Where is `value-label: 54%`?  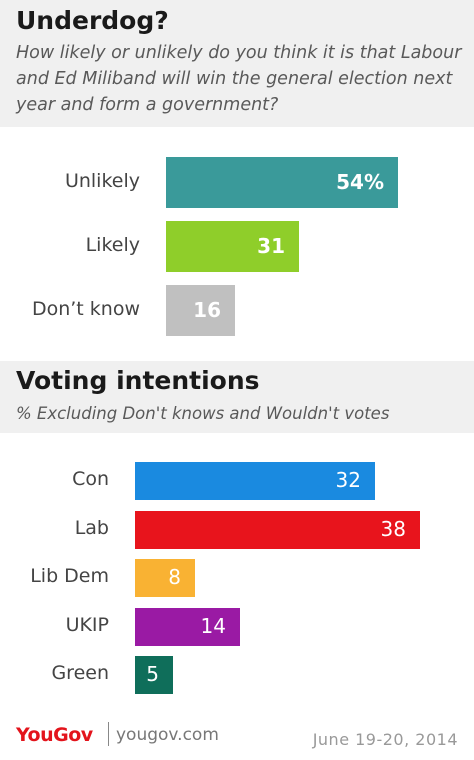 value-label: 54% is located at coordinates (360, 181).